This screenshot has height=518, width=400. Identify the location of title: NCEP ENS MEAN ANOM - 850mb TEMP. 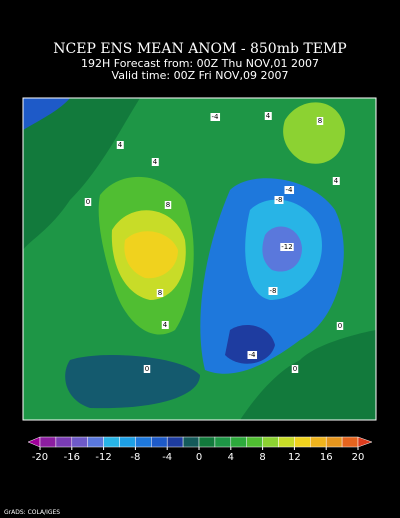
(199, 49).